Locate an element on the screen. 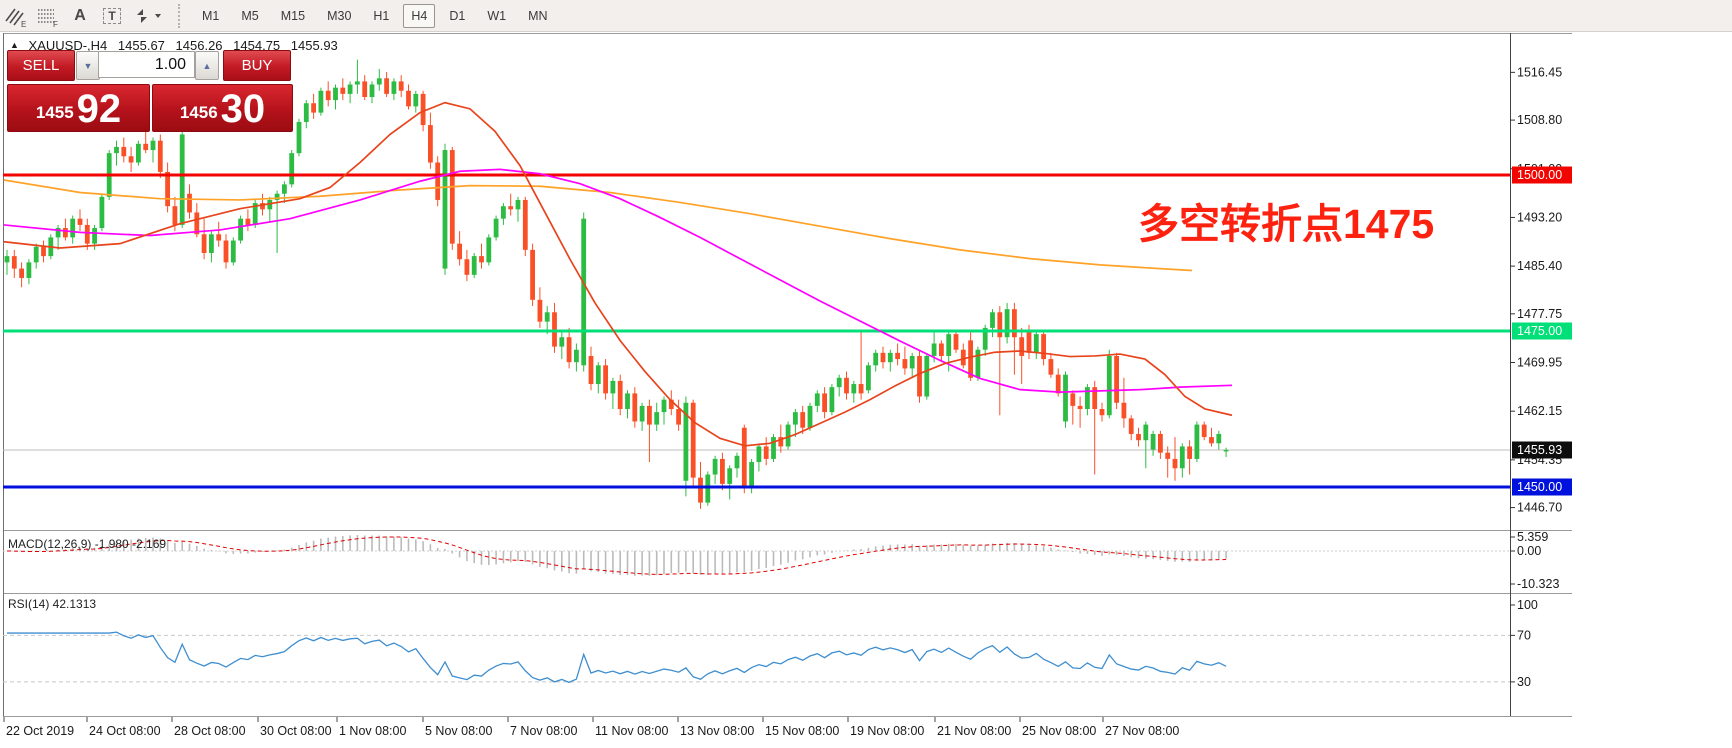  time-axis-label: 15 Nov 08:00 is located at coordinates (802, 731).